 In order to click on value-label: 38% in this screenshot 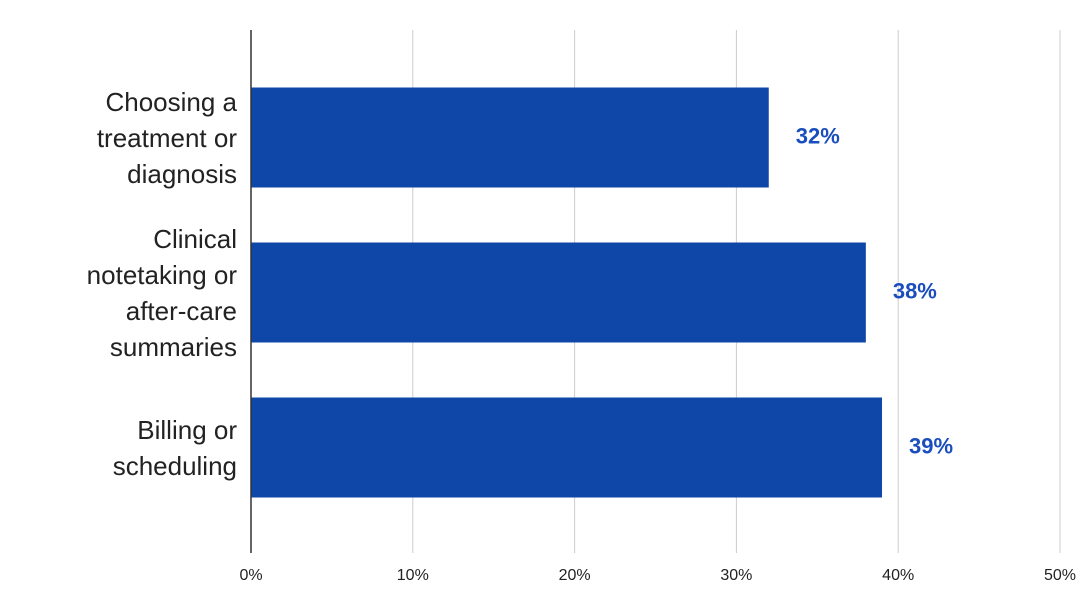, I will do `click(915, 290)`.